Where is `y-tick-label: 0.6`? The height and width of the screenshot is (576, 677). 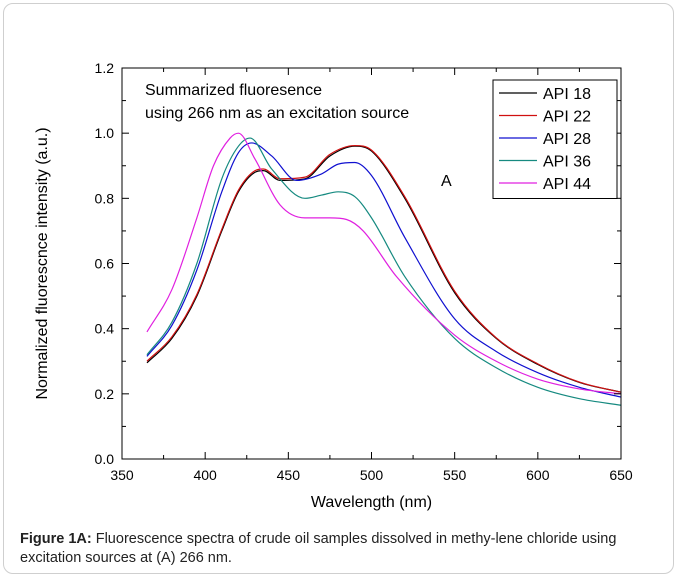 y-tick-label: 0.6 is located at coordinates (105, 264).